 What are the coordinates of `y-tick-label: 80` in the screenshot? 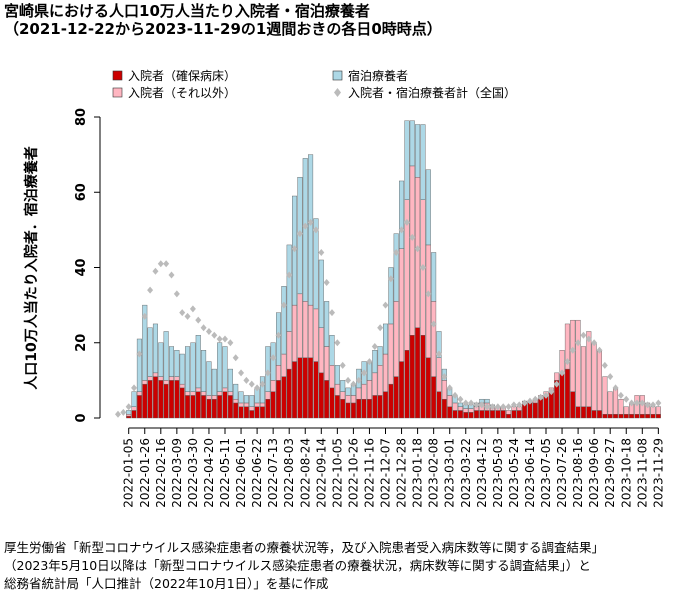 It's located at (81, 117).